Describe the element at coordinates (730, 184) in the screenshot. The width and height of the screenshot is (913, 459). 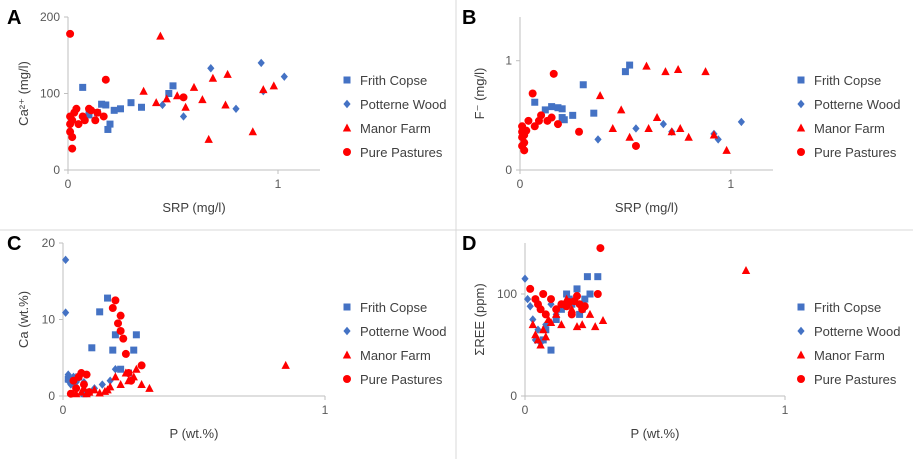
I see `x-tick-label: 1` at that location.